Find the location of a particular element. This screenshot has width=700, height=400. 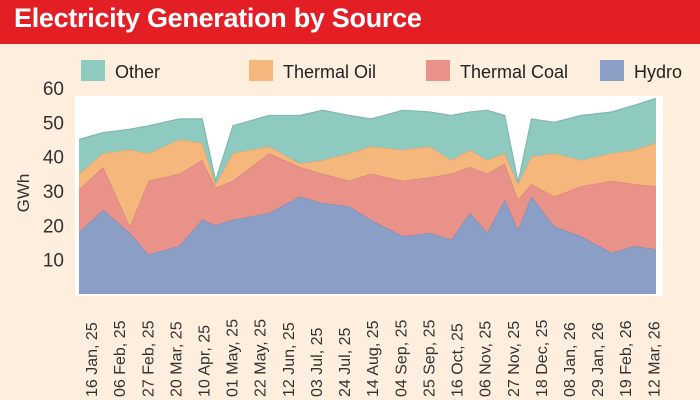

y-tick-label: 20 is located at coordinates (53, 226).